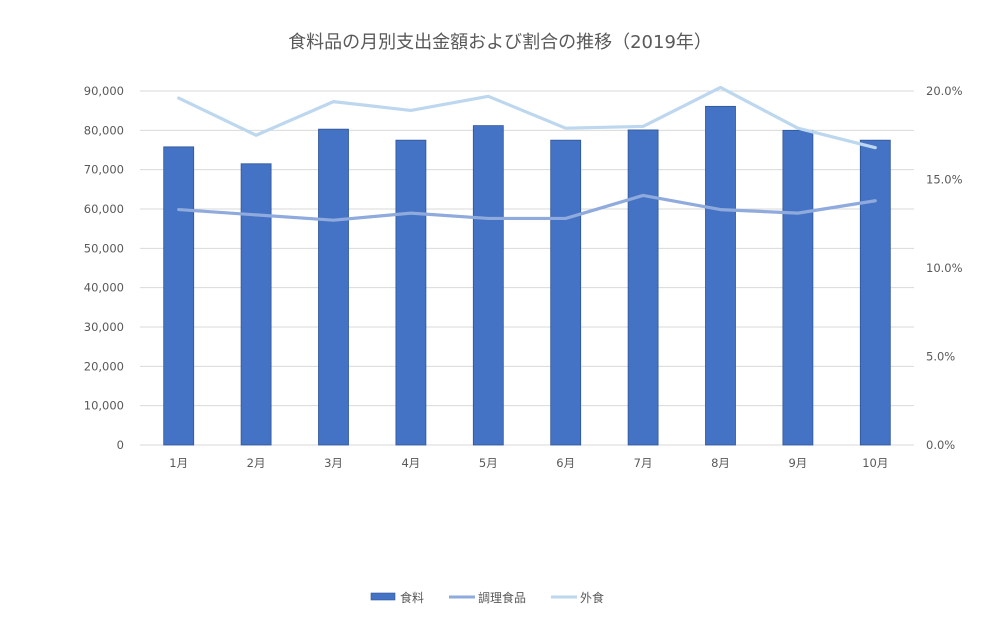 The width and height of the screenshot is (1000, 621). Describe the element at coordinates (944, 268) in the screenshot. I see `y-right-tick-label: 10.0%` at that location.